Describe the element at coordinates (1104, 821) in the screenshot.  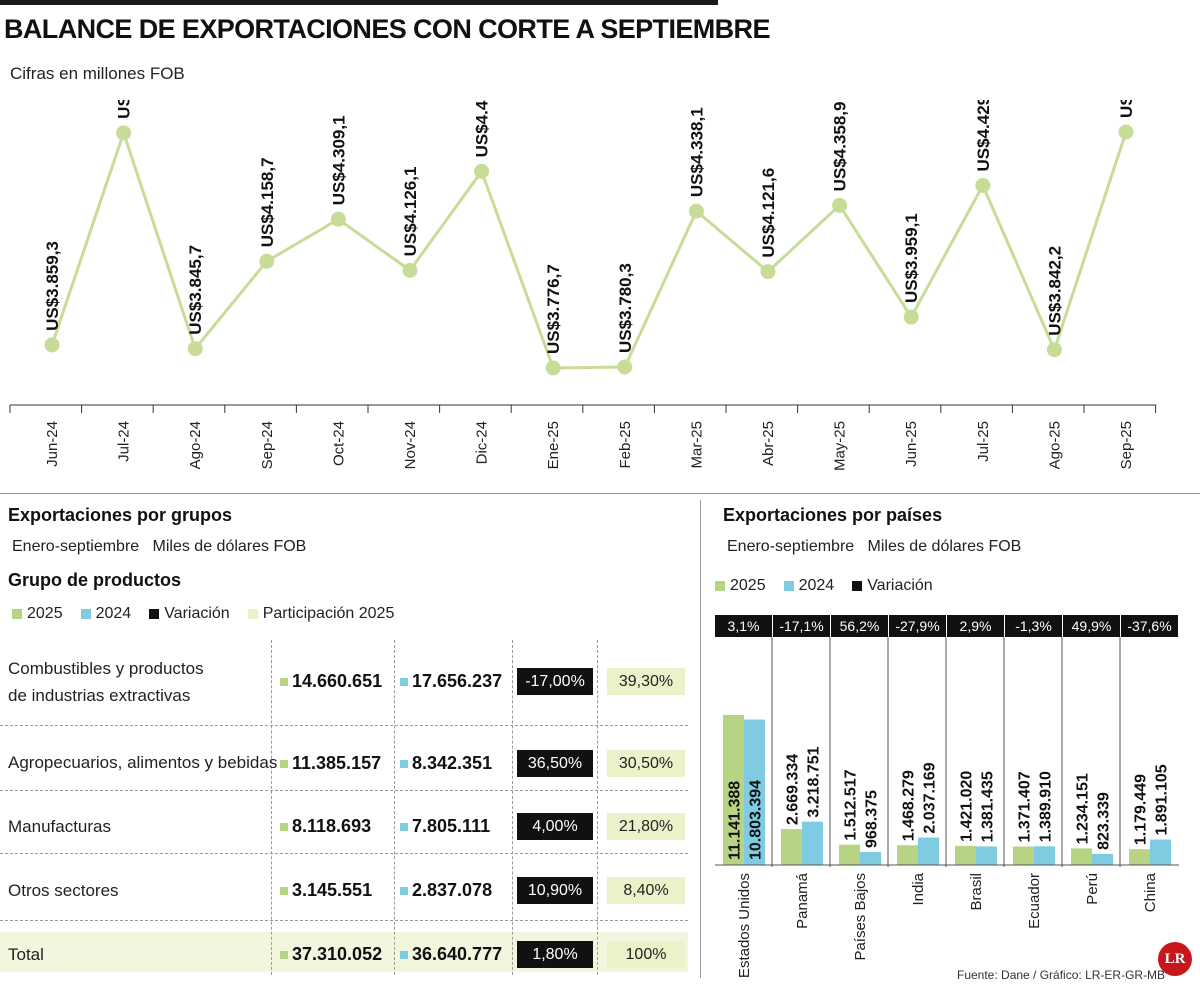
I see `bar-2024-label: 823.339` at that location.